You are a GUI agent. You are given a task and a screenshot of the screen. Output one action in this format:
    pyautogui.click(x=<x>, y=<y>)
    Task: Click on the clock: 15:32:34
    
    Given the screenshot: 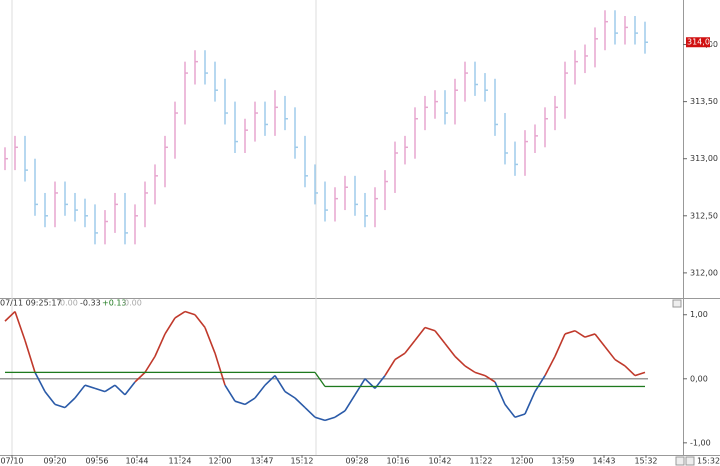 What is the action you would take?
    pyautogui.click(x=708, y=461)
    